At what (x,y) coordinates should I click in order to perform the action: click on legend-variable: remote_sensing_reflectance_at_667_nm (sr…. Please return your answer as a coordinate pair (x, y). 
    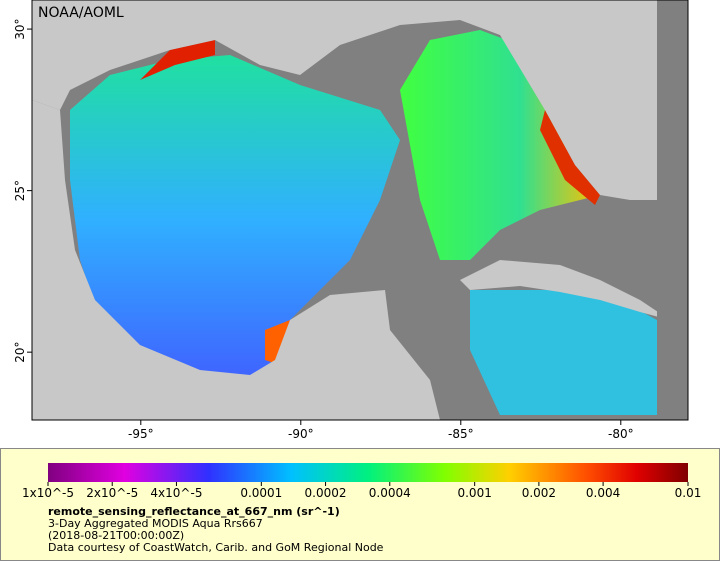
    Looking at the image, I should click on (194, 511).